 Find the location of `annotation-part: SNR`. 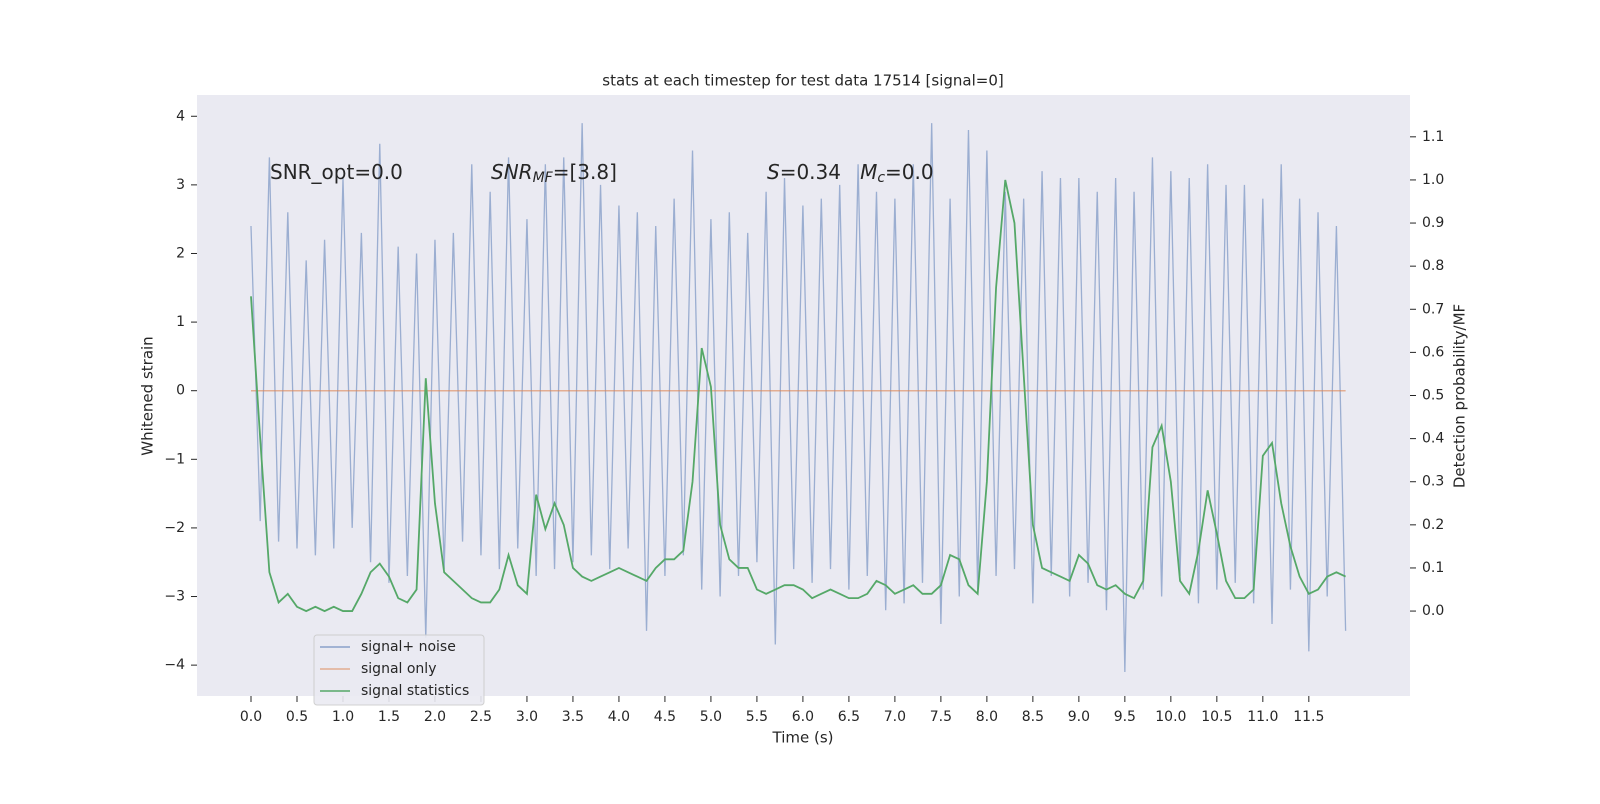

annotation-part: SNR is located at coordinates (512, 172).